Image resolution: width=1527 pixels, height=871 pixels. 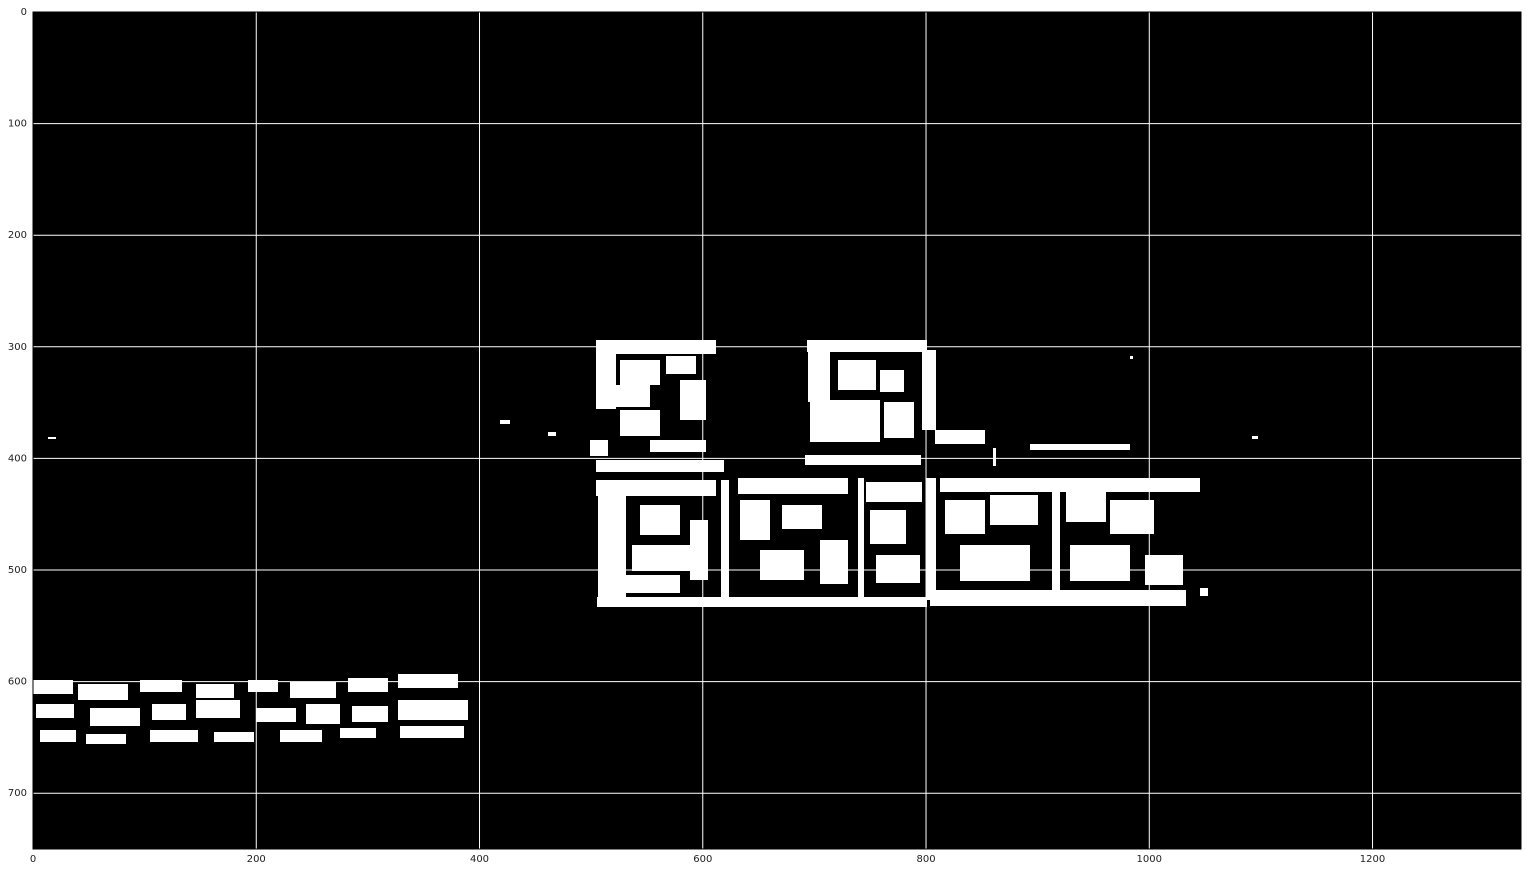 What do you see at coordinates (17, 458) in the screenshot?
I see `y-tick-label: 400` at bounding box center [17, 458].